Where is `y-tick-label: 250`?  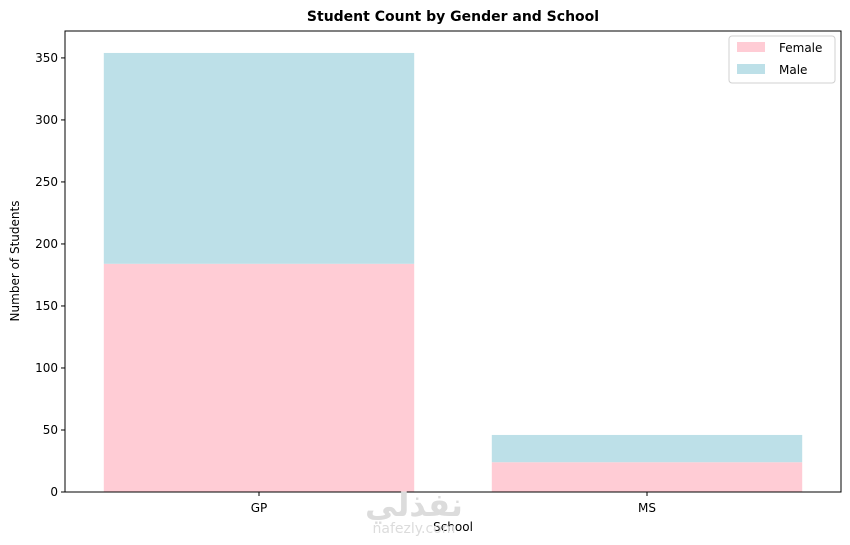 y-tick-label: 250 is located at coordinates (46, 182).